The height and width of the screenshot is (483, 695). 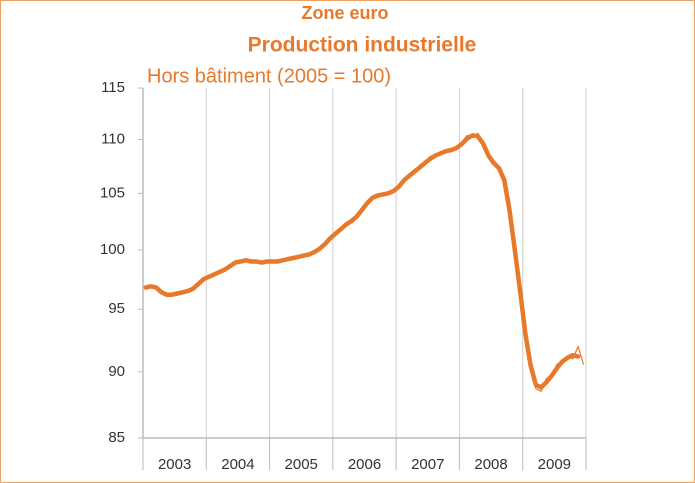 I want to click on x-tick-label: 2003, so click(x=174, y=464).